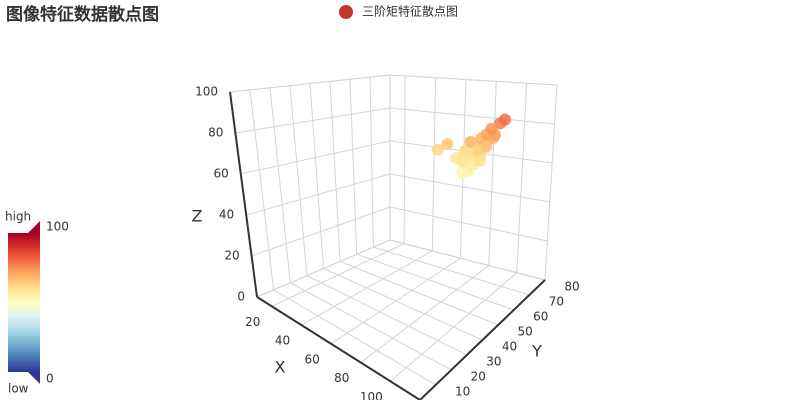 This screenshot has height=400, width=800. I want to click on visual-map-min: 0, so click(50, 379).